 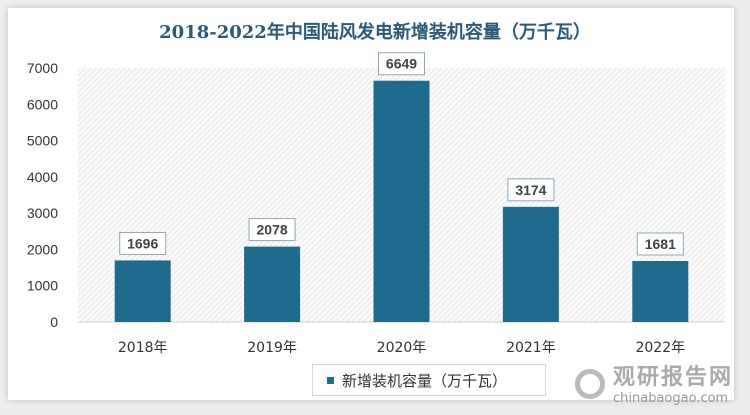 I want to click on data-label: 3174, so click(x=530, y=190).